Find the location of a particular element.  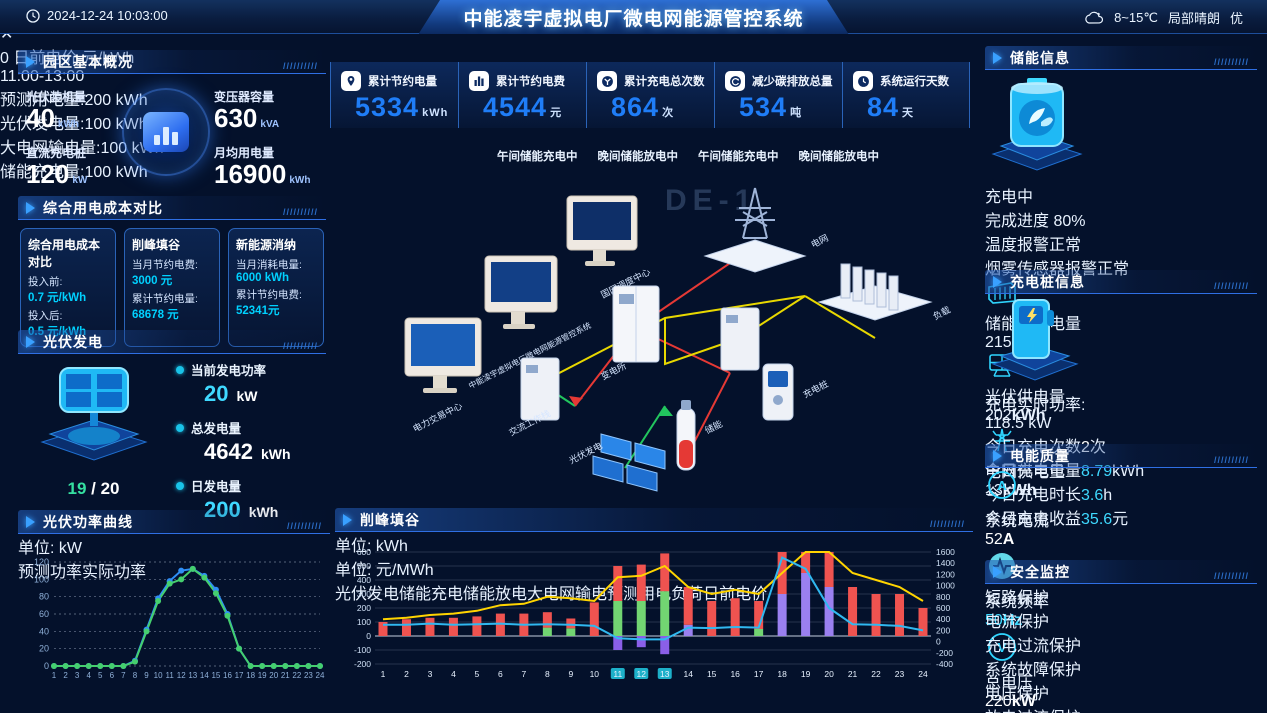

svg-text: 16 is located at coordinates (227, 675).